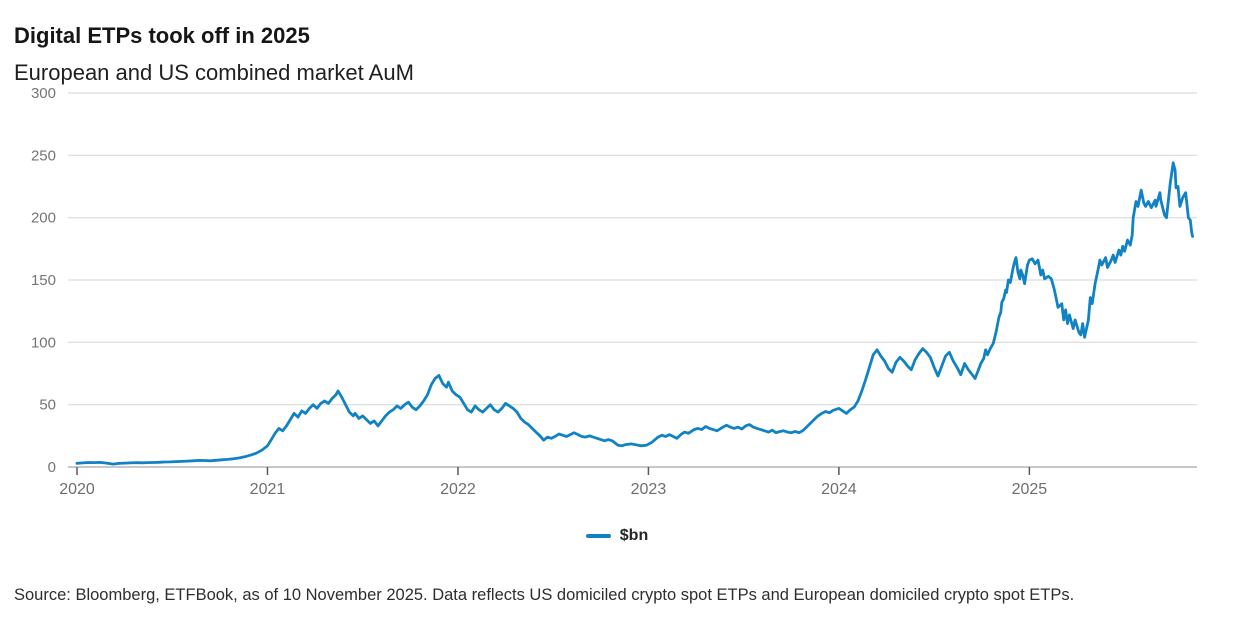  I want to click on y-tick-label: 300, so click(43, 93).